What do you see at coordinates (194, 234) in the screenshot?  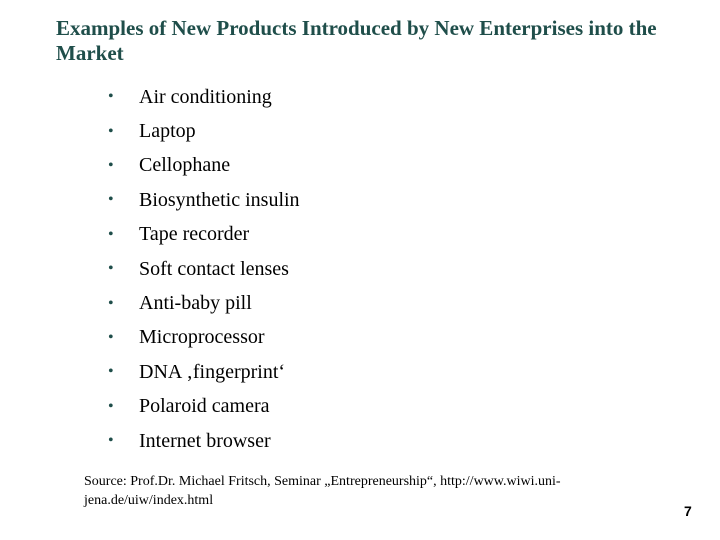 I see `list-item-label: Tape recorder` at bounding box center [194, 234].